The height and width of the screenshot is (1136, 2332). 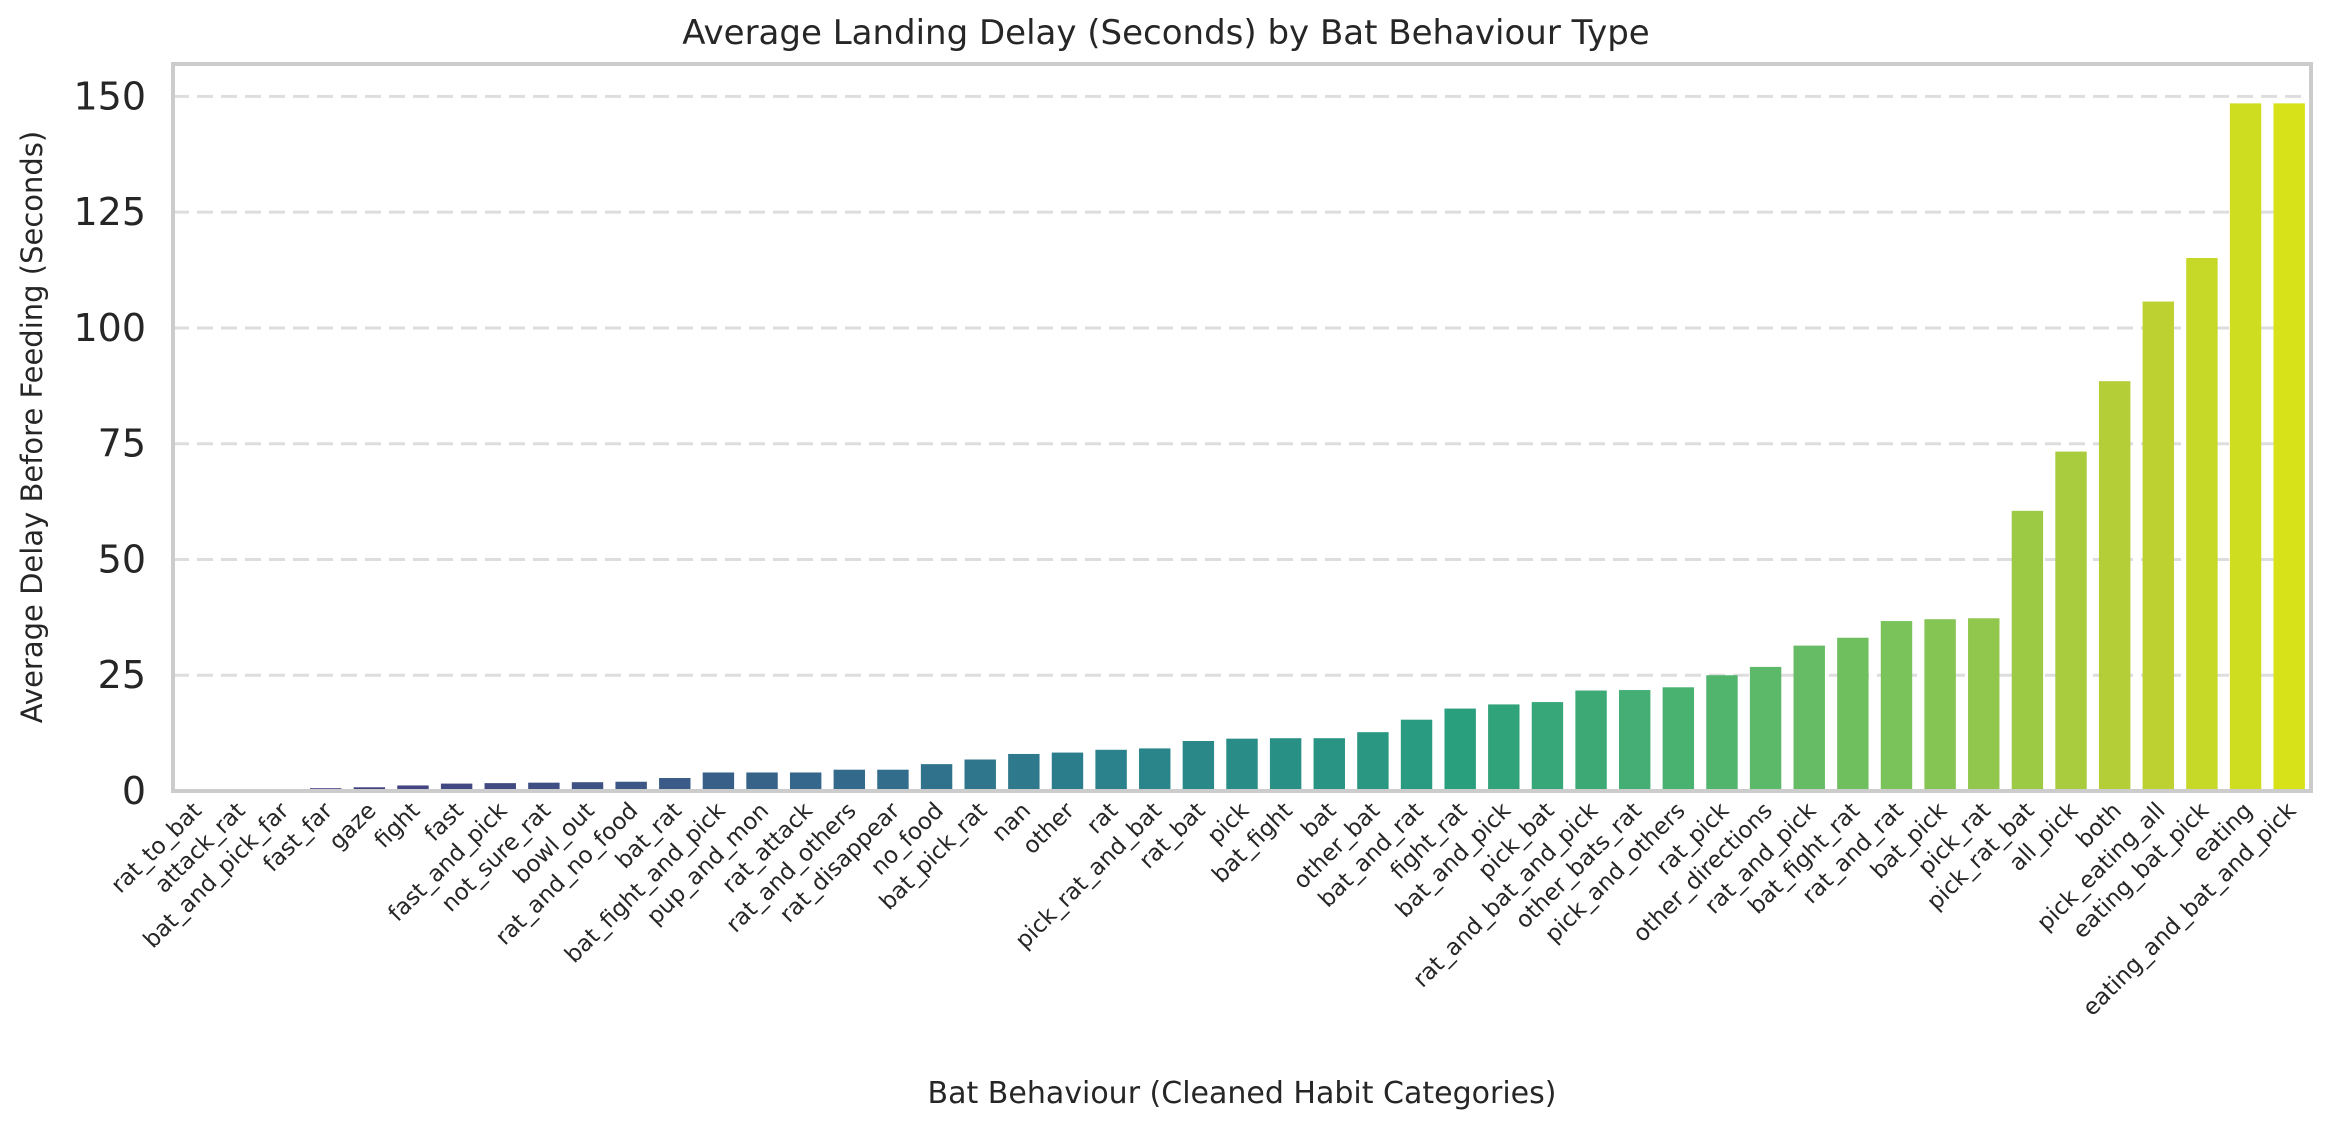 I want to click on bar-bat, so click(x=1329, y=764).